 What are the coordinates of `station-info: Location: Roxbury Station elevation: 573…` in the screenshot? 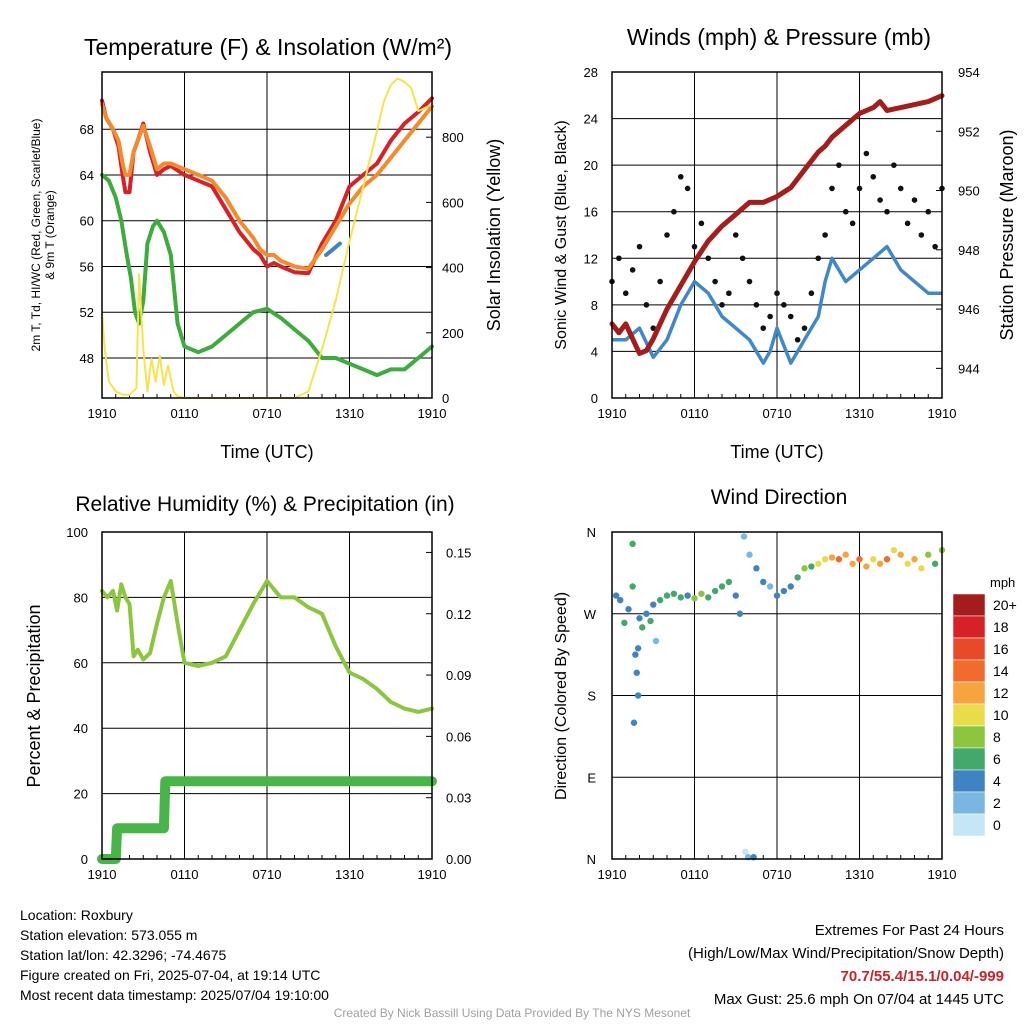 It's located at (174, 955).